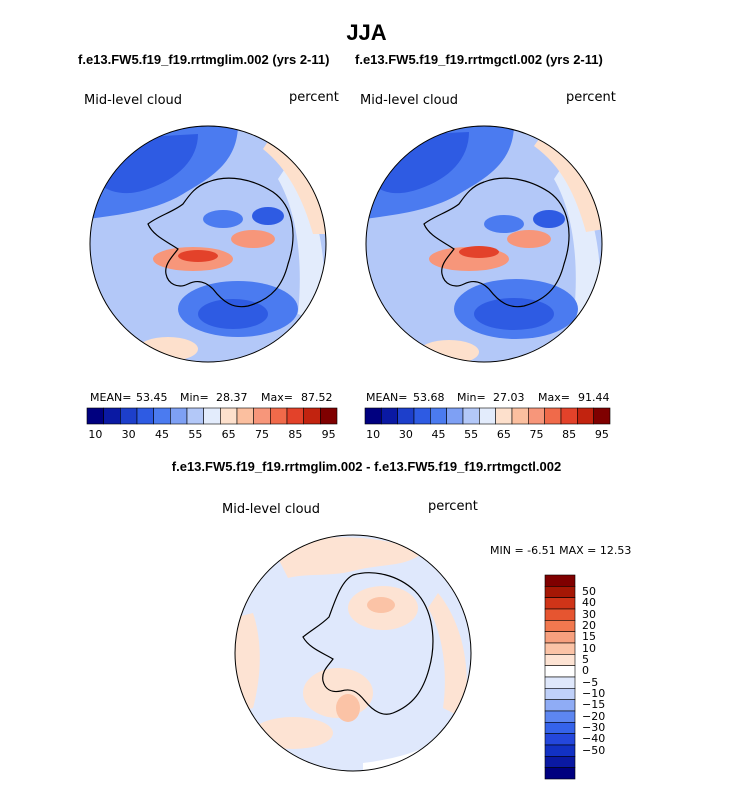  I want to click on panel-2-colorbar, so click(487, 416).